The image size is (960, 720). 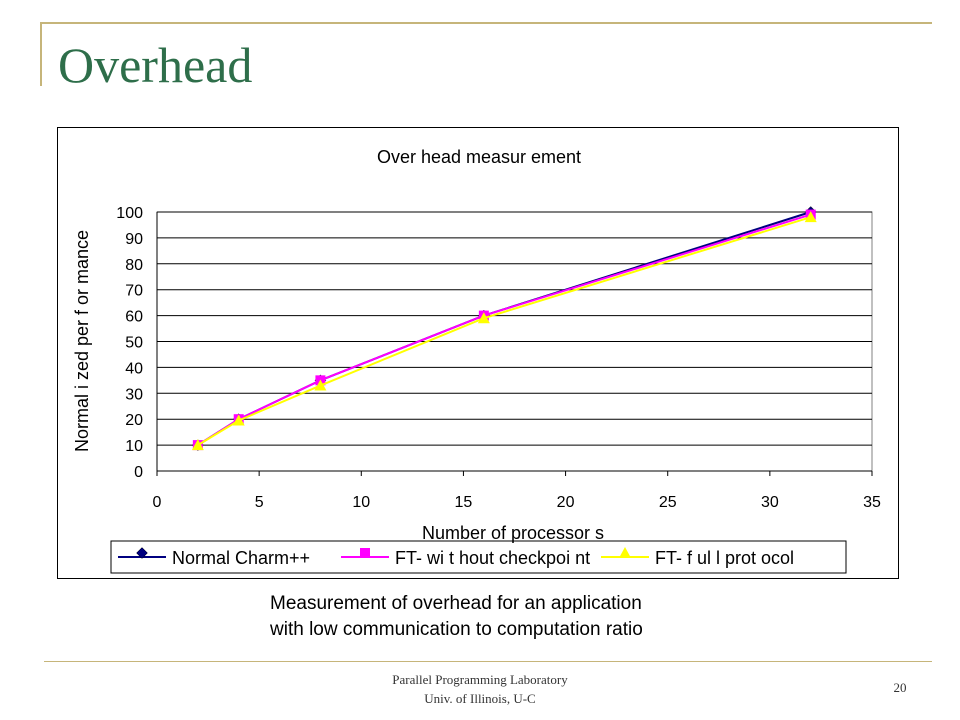 What do you see at coordinates (134, 446) in the screenshot?
I see `y-tick-label: 10` at bounding box center [134, 446].